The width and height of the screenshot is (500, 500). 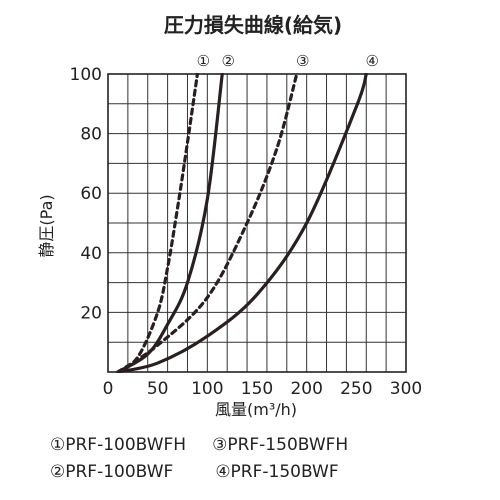 I want to click on legend-row-2: ②PRF-100BWF ④PRF-150BWF, so click(x=194, y=472).